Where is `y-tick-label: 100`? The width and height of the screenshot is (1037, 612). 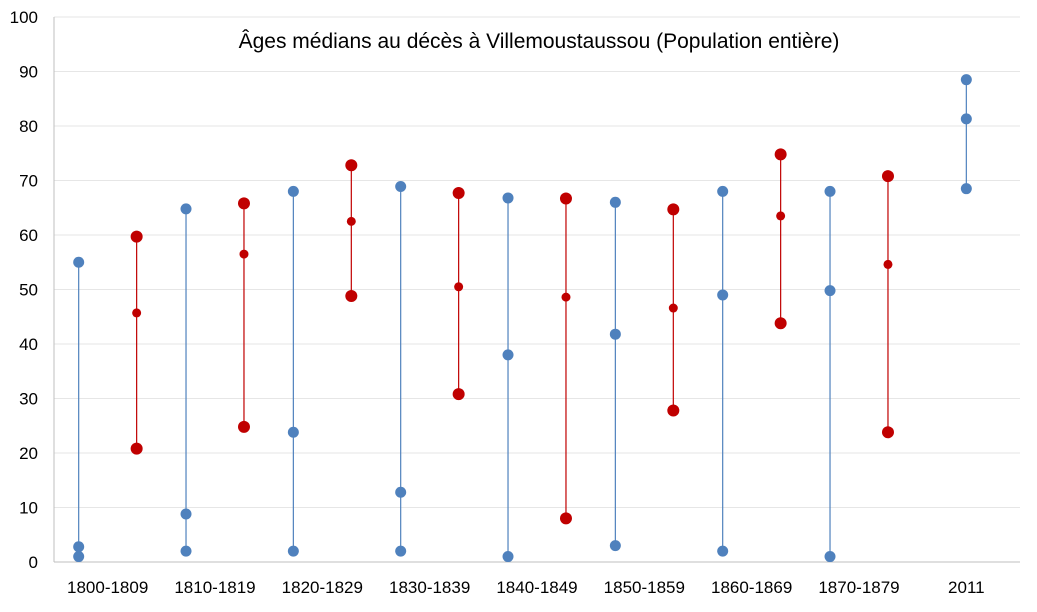
y-tick-label: 100 is located at coordinates (24, 17).